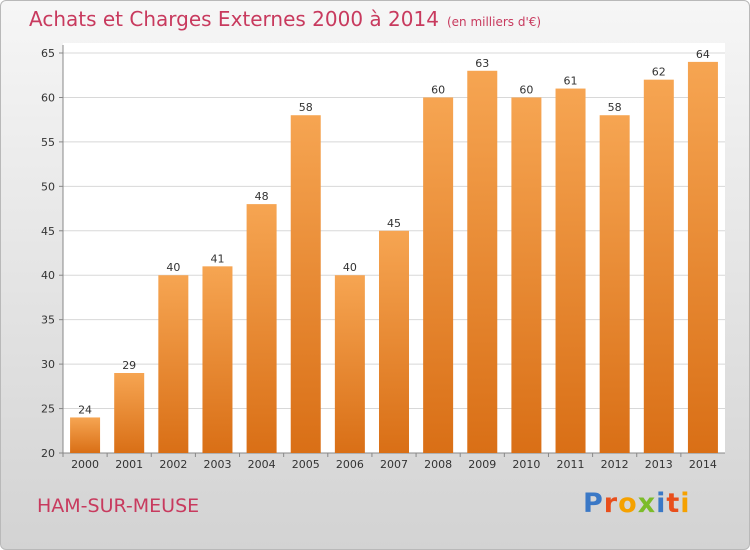 The width and height of the screenshot is (750, 550). What do you see at coordinates (305, 284) in the screenshot?
I see `bar-2005` at bounding box center [305, 284].